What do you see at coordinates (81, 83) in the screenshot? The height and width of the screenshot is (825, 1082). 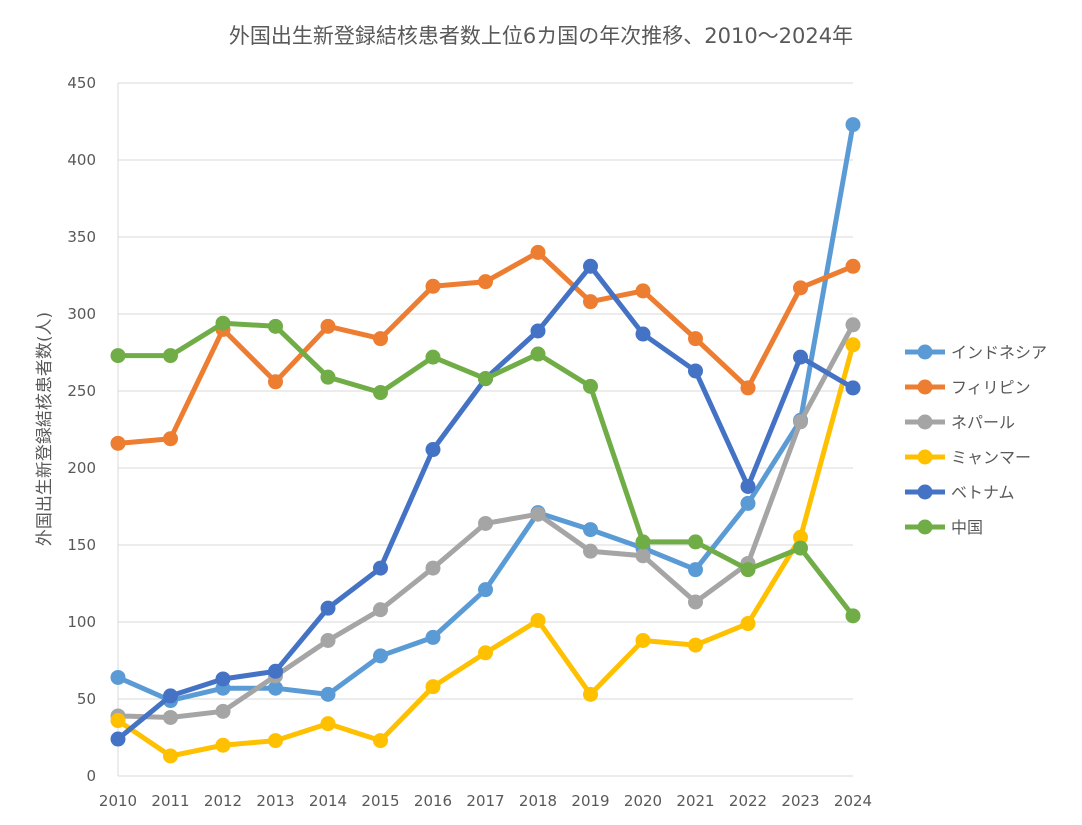 I see `y-tick-label: 450` at bounding box center [81, 83].